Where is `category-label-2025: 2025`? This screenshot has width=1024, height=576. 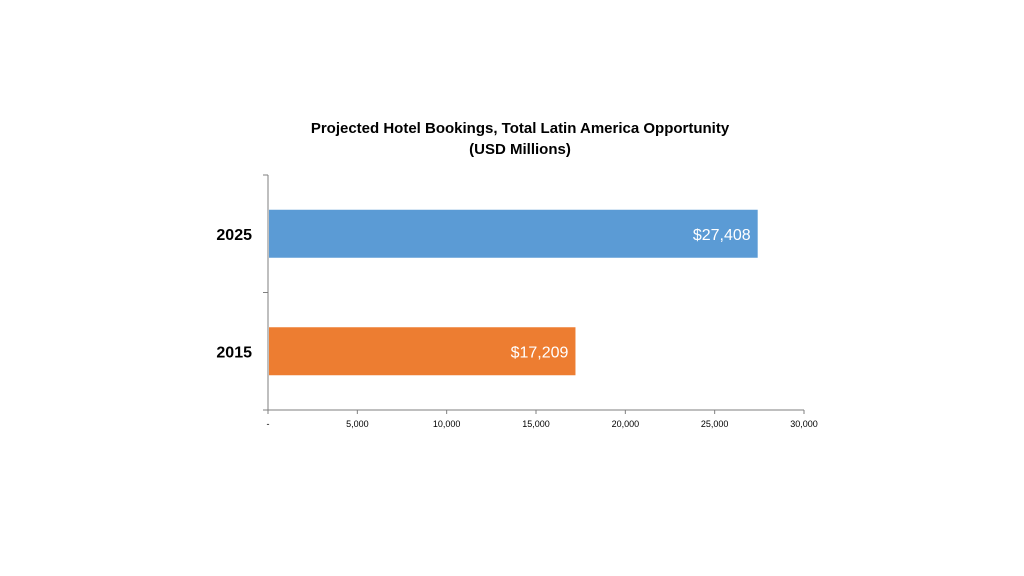 category-label-2025: 2025 is located at coordinates (234, 235).